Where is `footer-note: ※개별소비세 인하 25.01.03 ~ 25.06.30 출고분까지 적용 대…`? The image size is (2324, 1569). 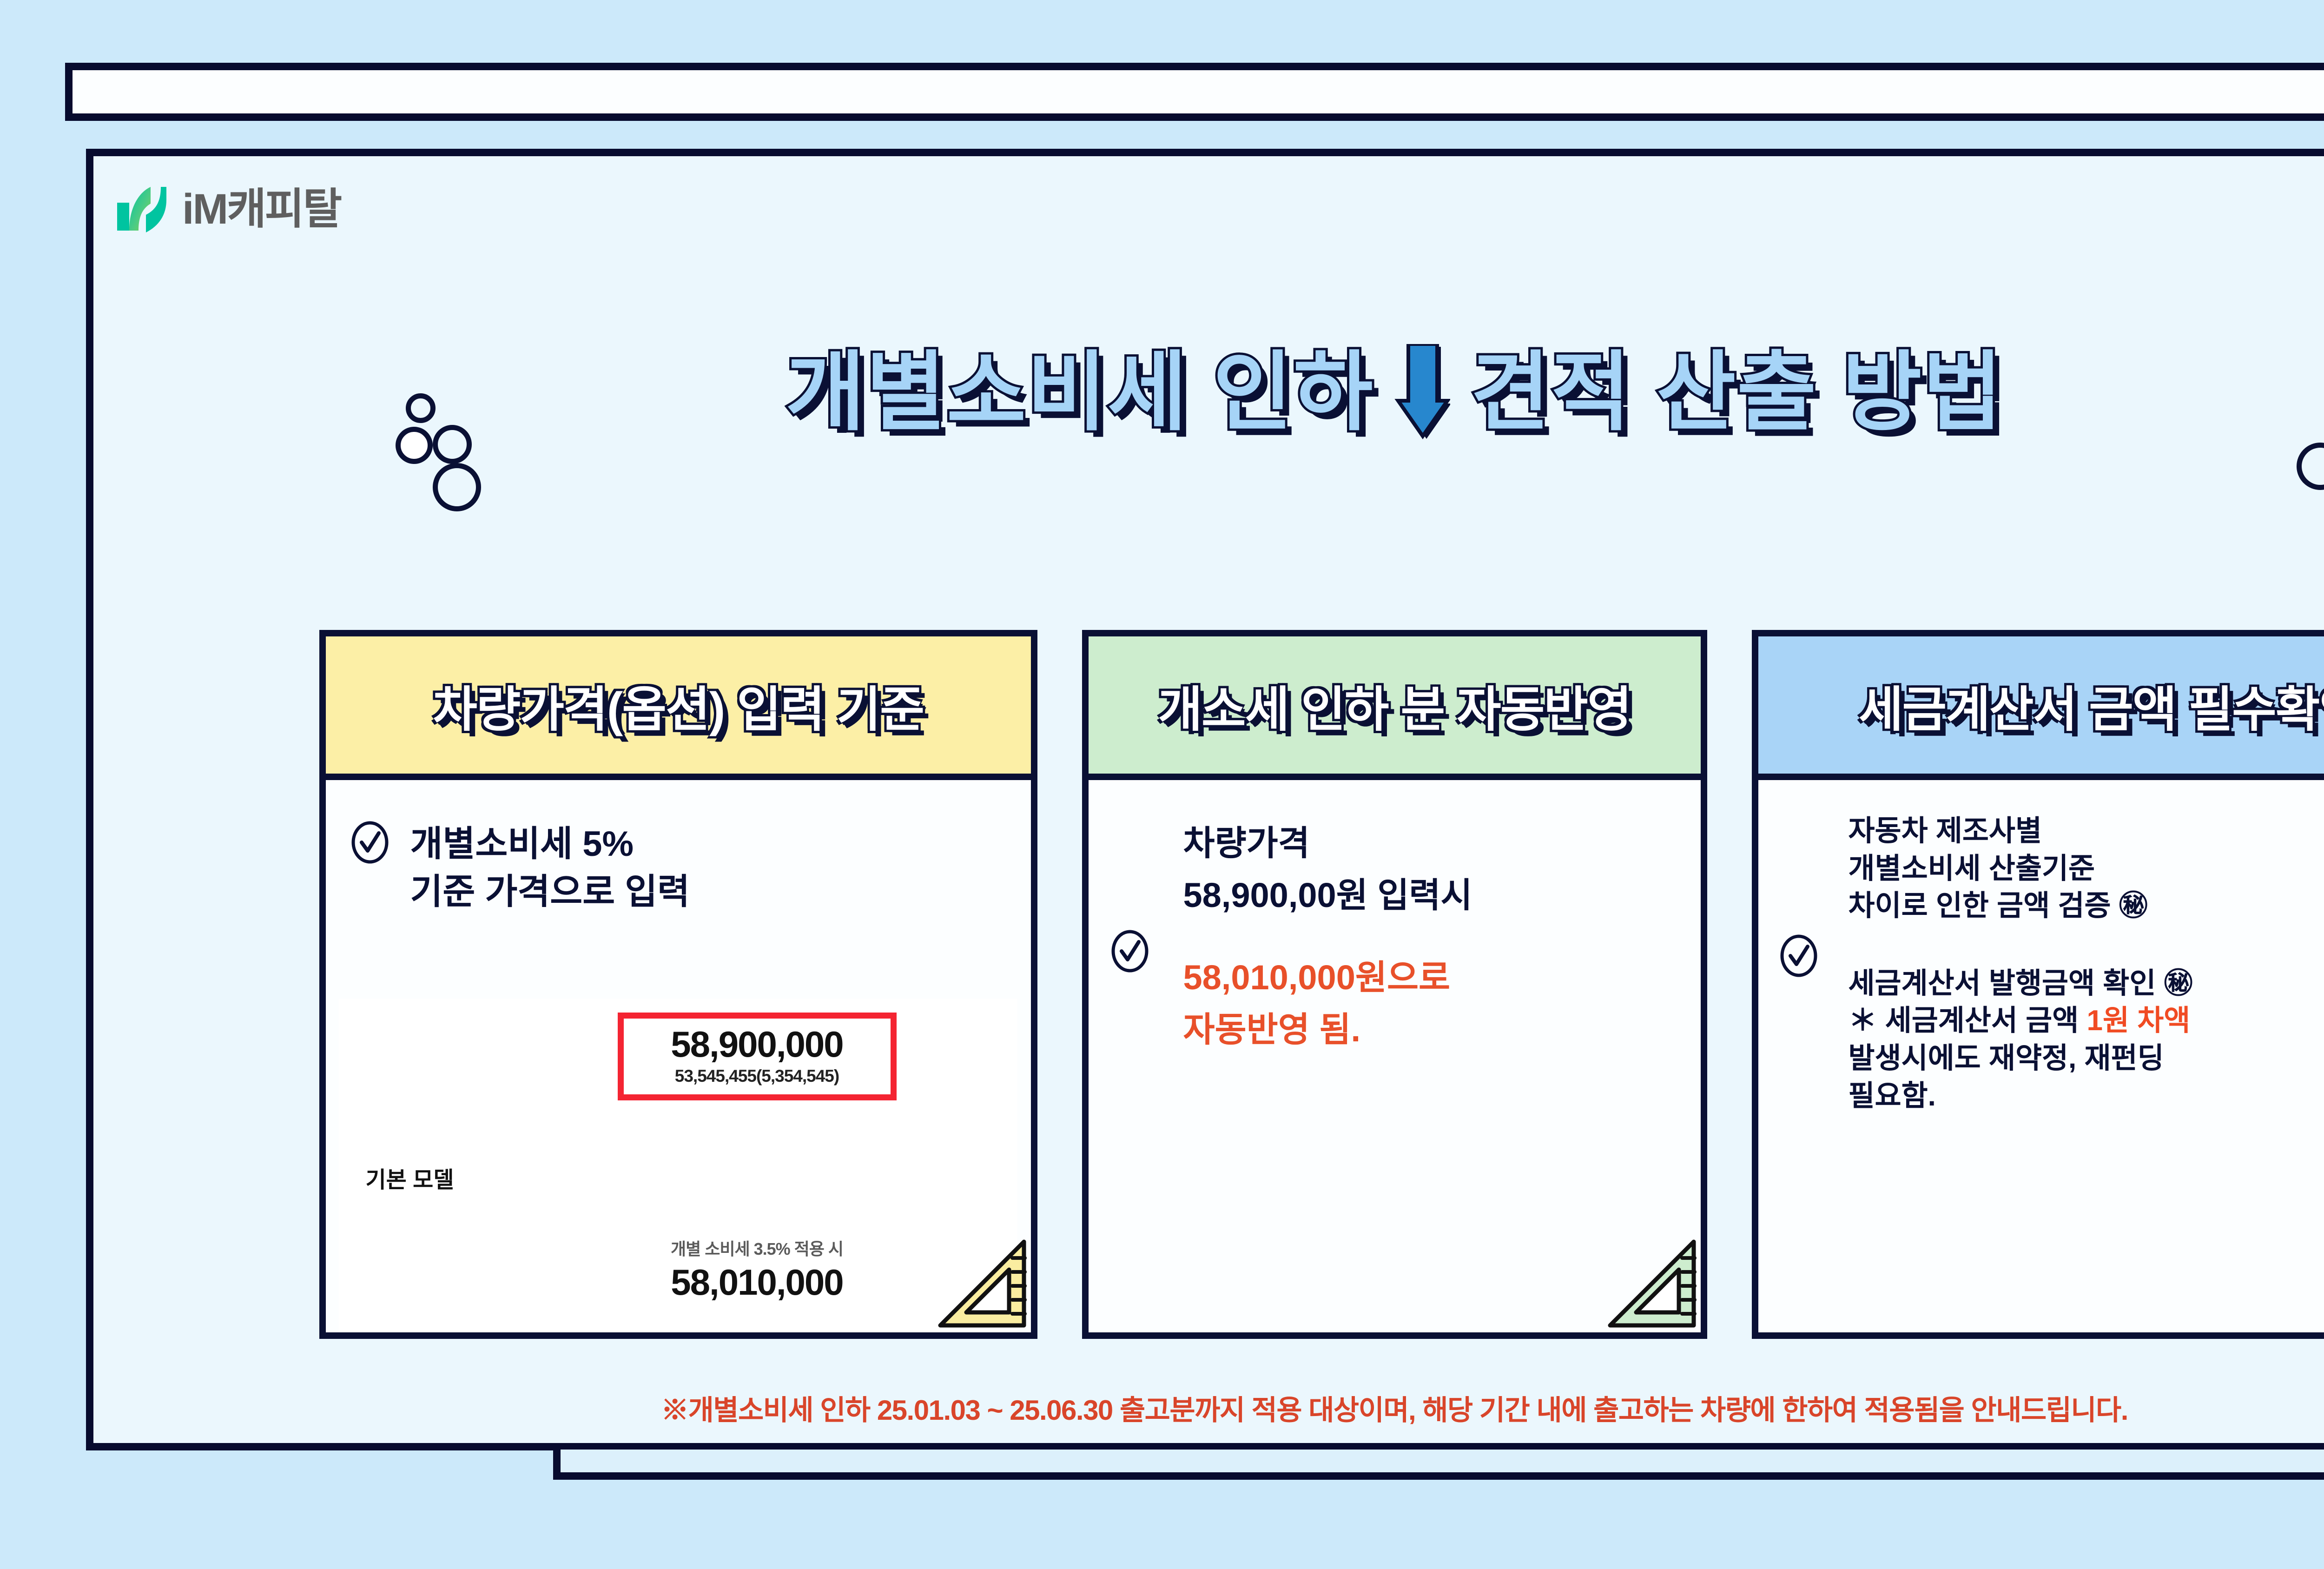 footer-note: ※개별소비세 인하 25.01.03 ~ 25.06.30 출고분까지 적용 대… is located at coordinates (1394, 1410).